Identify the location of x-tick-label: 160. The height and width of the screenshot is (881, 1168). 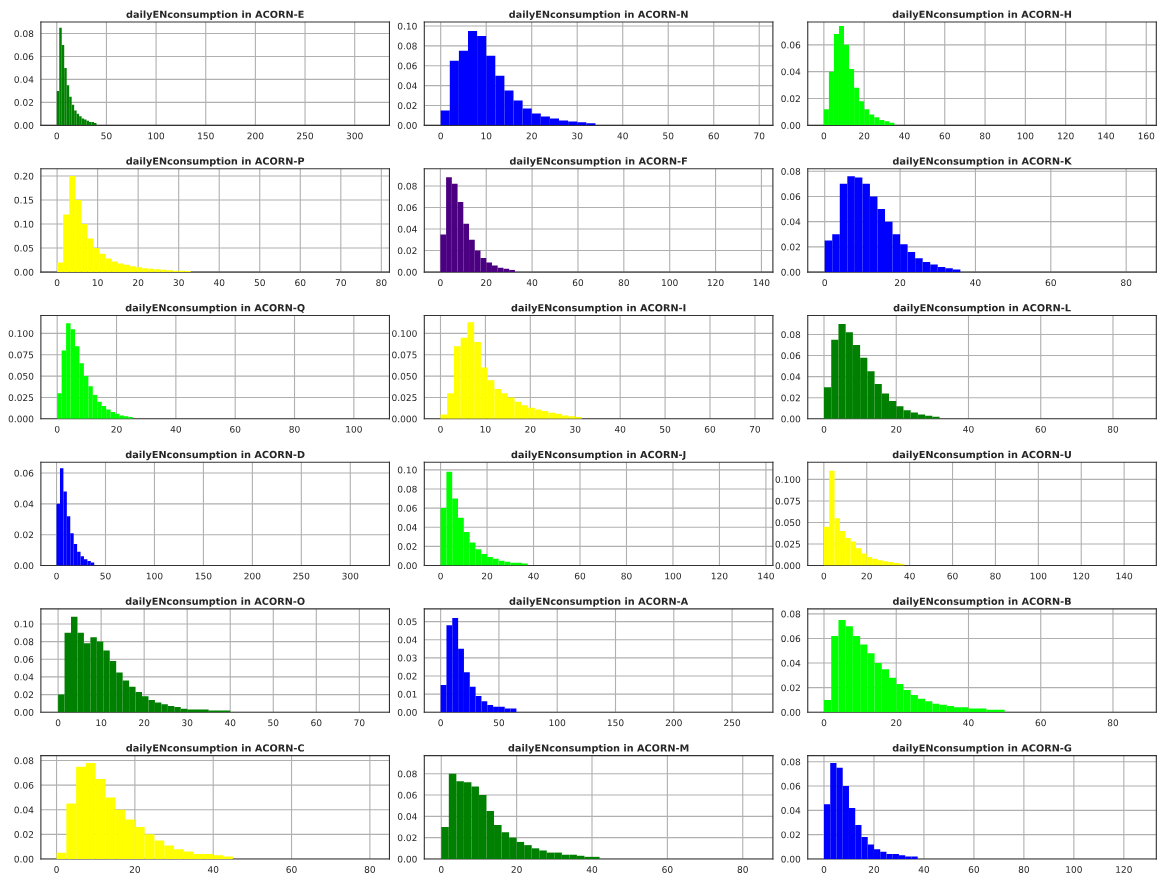
(1146, 136).